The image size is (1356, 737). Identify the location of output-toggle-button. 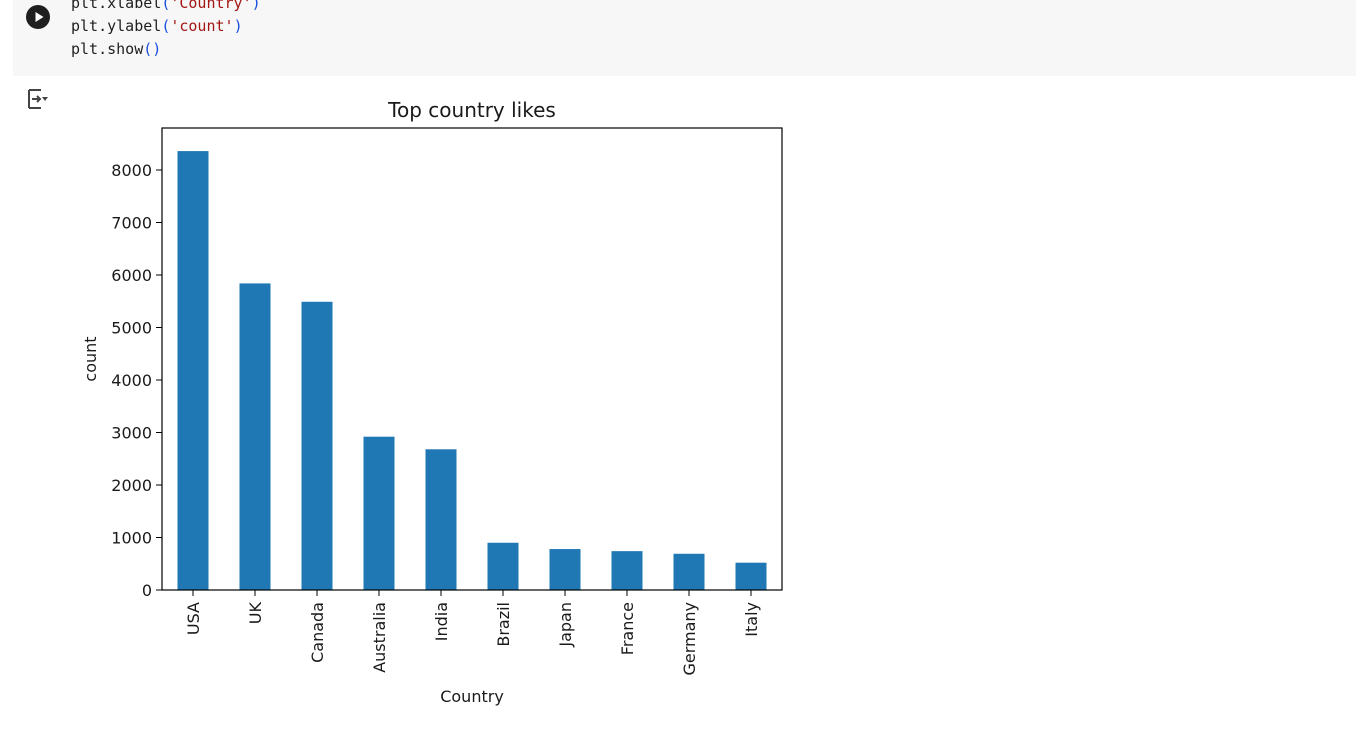
(39, 99).